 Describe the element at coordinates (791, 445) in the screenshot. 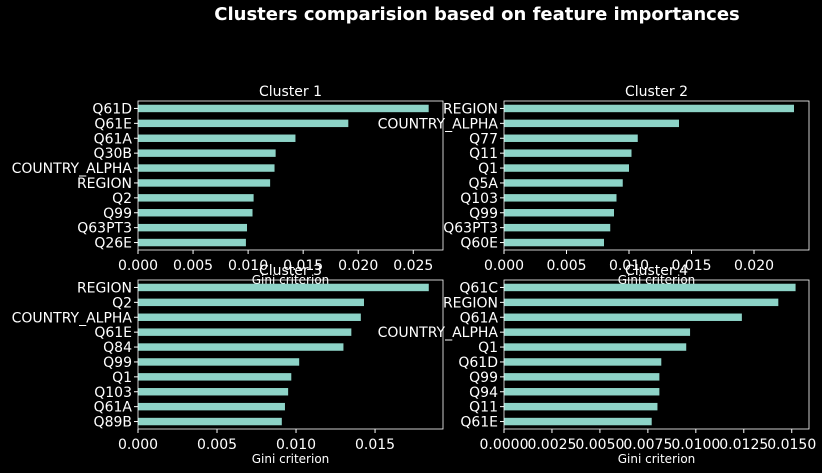

I see `x-tick-label: 0.0150` at that location.